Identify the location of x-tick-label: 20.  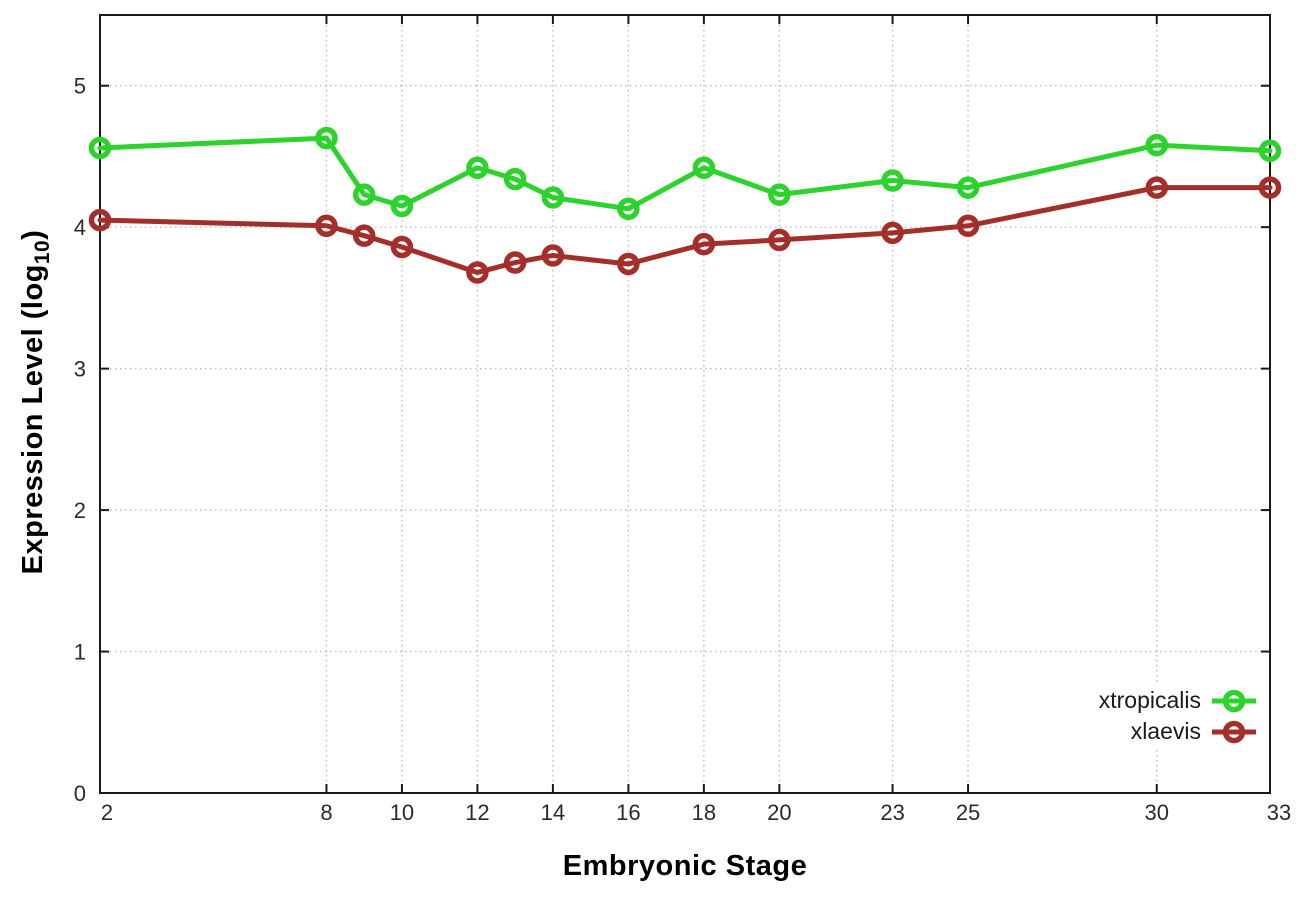
(779, 812).